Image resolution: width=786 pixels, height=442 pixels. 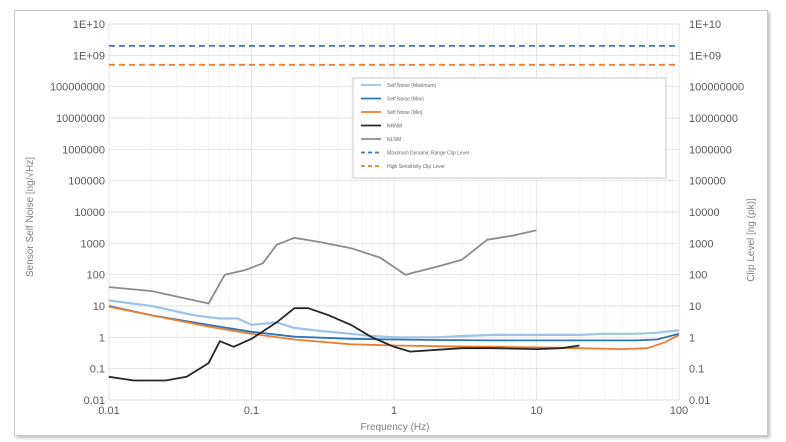 I want to click on y-tick-label-right: 1000000, so click(x=710, y=150).